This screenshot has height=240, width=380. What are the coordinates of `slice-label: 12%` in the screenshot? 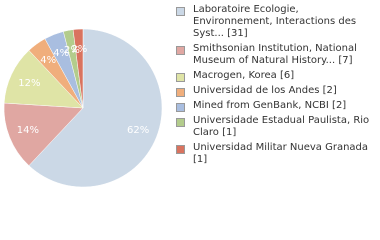 It's located at (29, 83).